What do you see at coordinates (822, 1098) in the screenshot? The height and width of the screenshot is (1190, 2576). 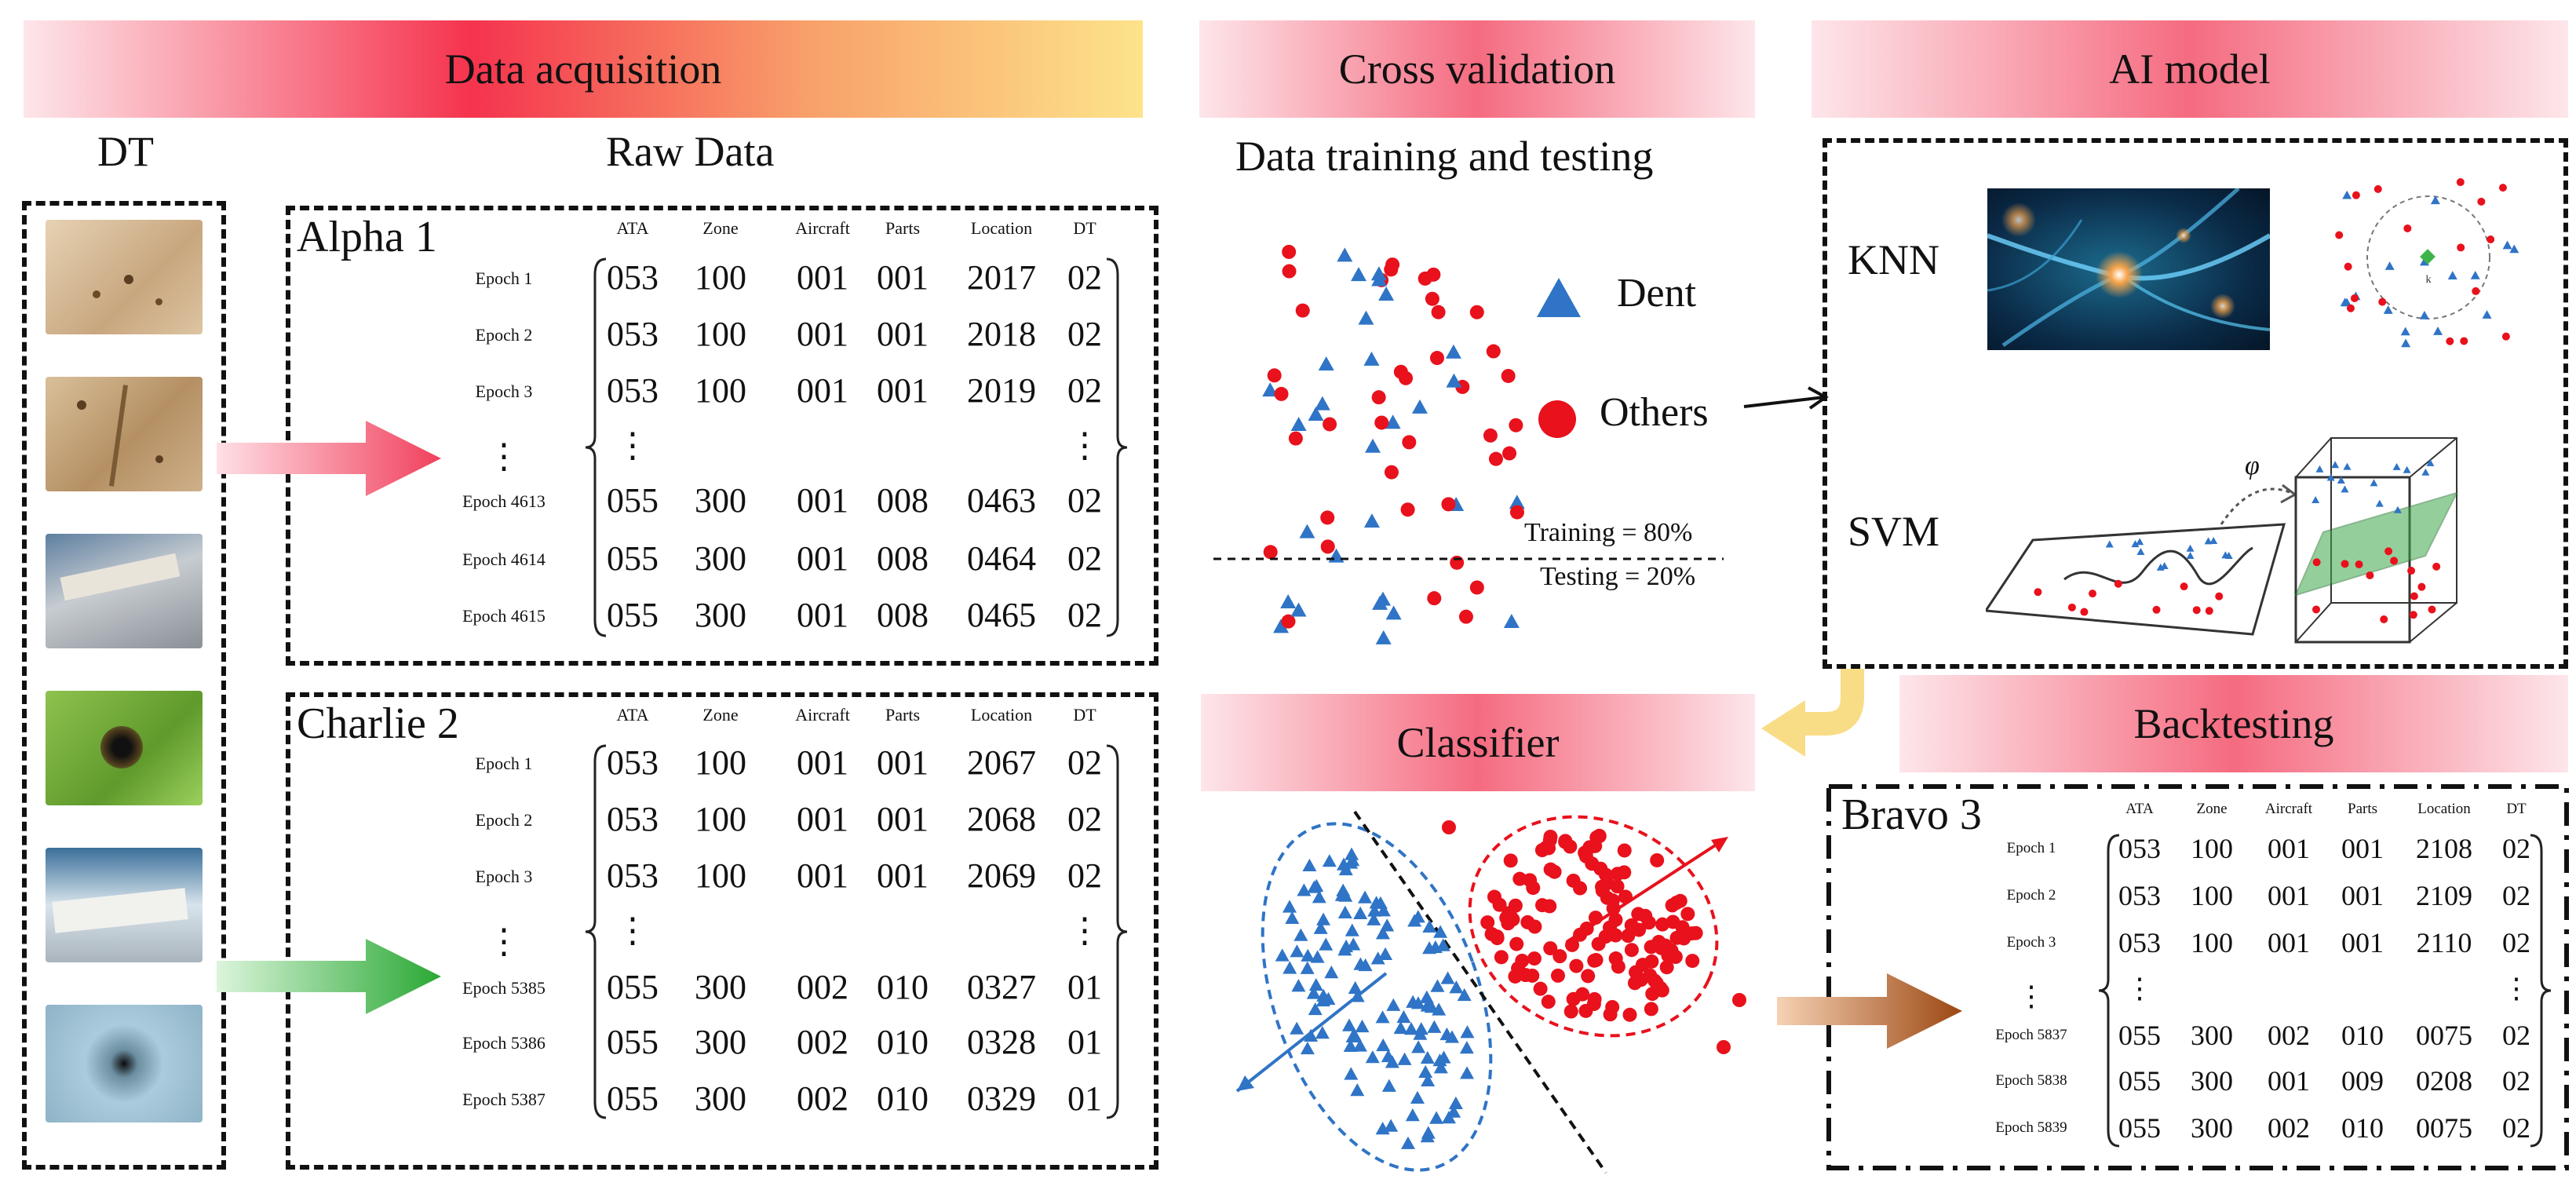 I see `matrix-cell: 002` at bounding box center [822, 1098].